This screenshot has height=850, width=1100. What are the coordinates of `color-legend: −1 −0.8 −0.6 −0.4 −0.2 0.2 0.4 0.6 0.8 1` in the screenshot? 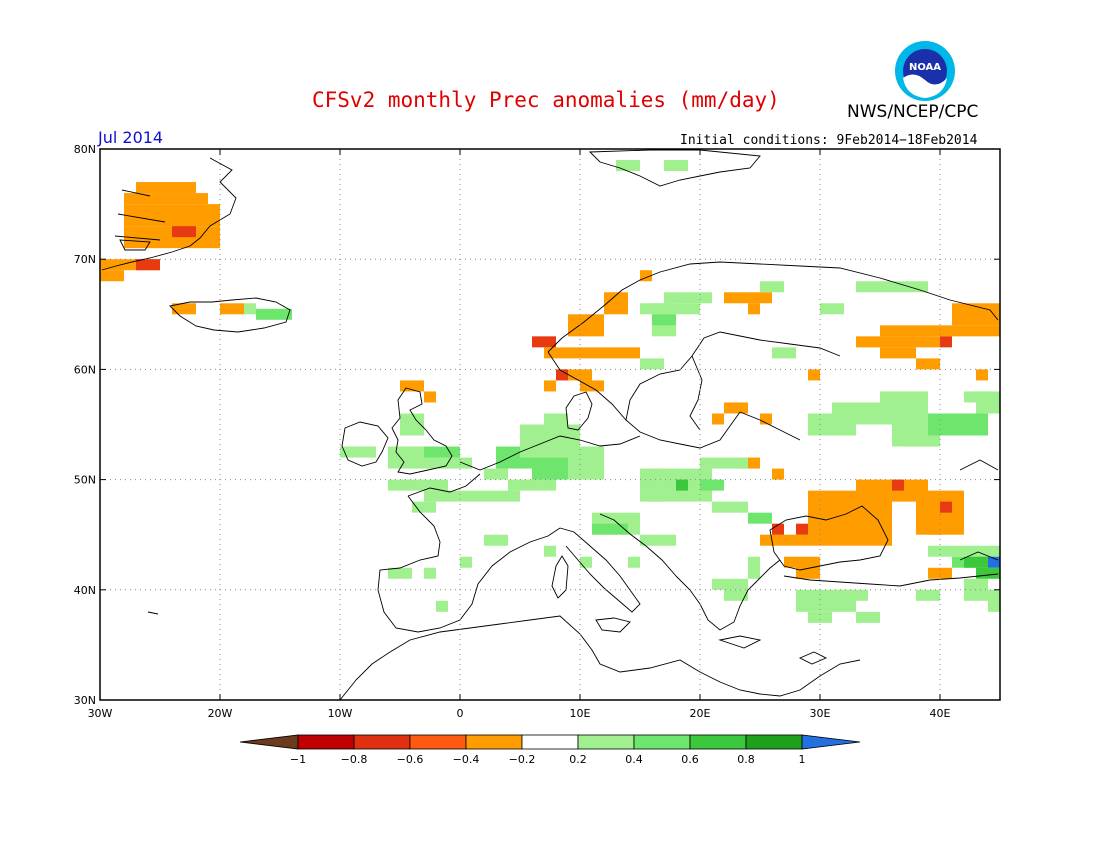 It's located at (550, 750).